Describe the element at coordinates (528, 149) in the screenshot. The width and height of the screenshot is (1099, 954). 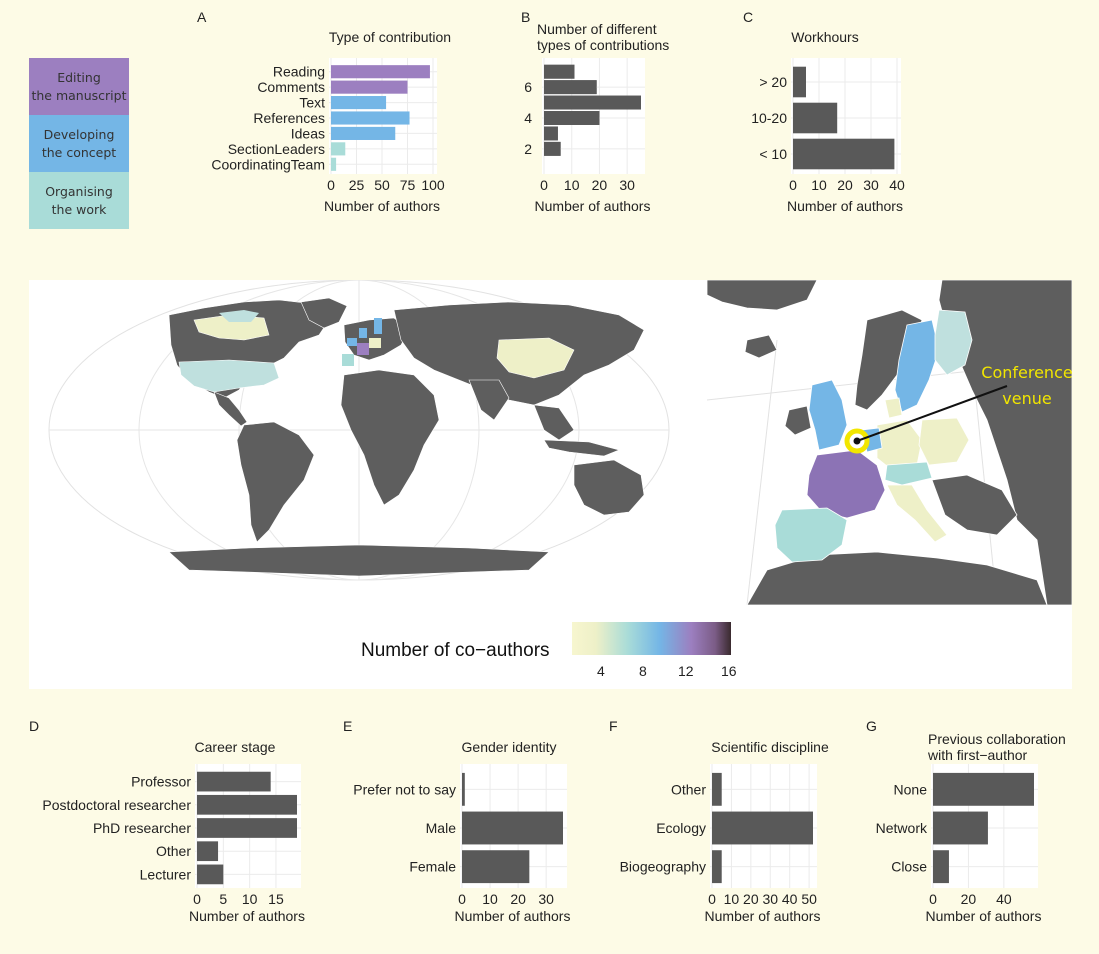
I see `y-tick-label: 2` at that location.